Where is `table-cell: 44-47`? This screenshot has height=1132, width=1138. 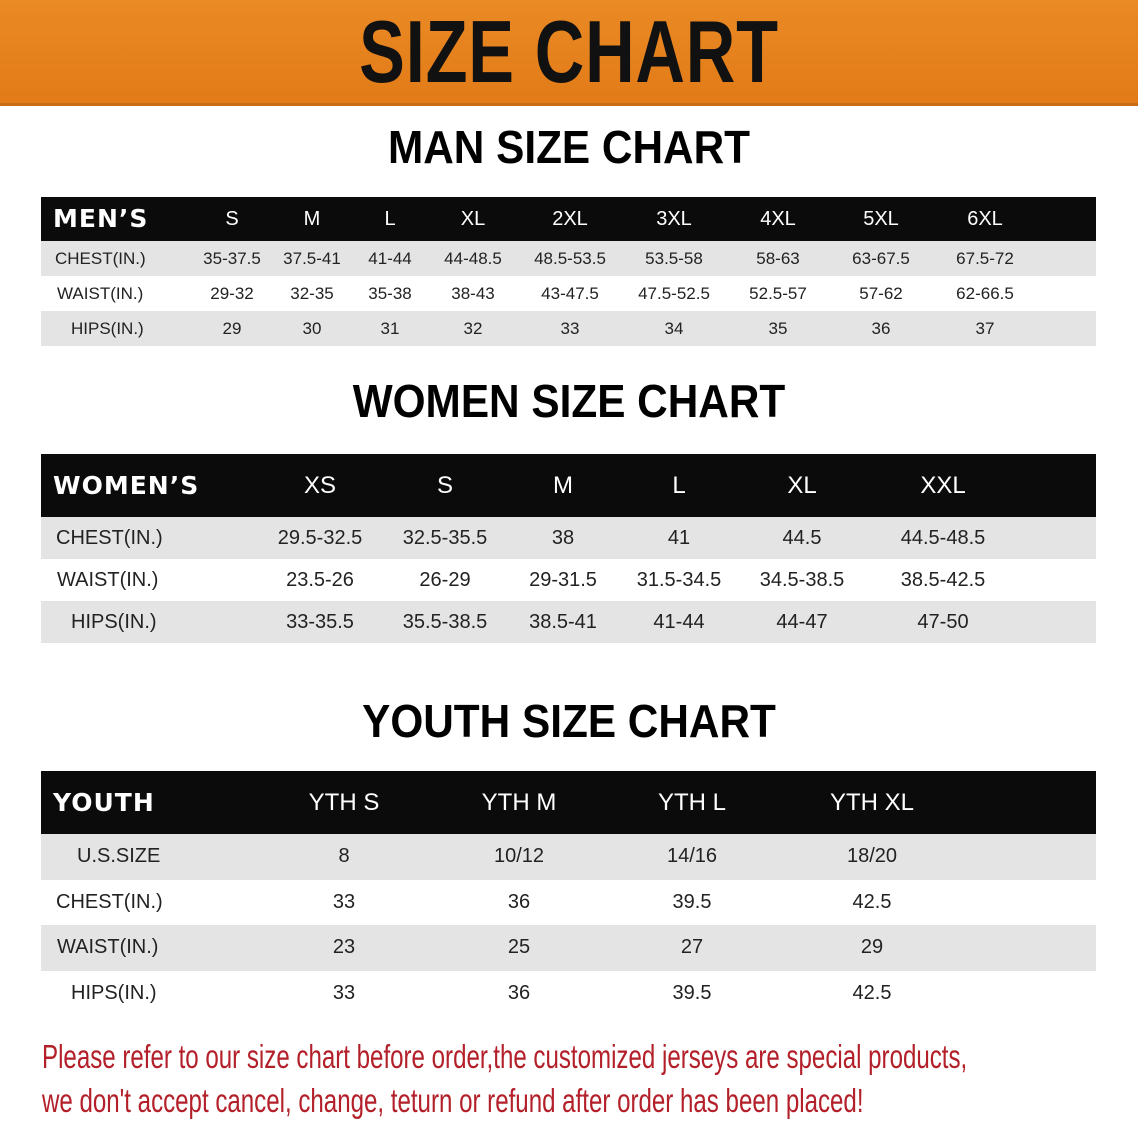
table-cell: 44-47 is located at coordinates (802, 622).